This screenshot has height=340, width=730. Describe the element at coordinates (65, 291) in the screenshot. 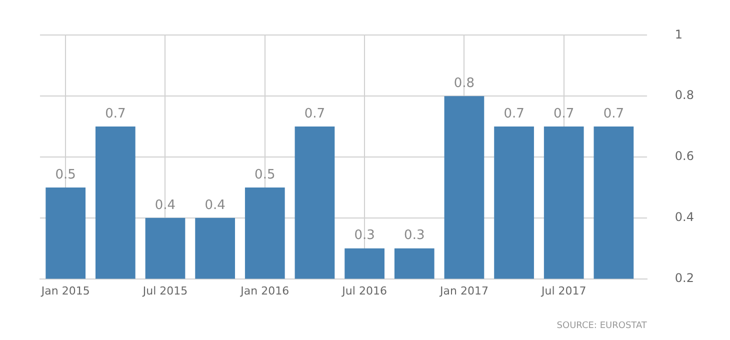

I see `x-tick-label: Jan 2015` at that location.